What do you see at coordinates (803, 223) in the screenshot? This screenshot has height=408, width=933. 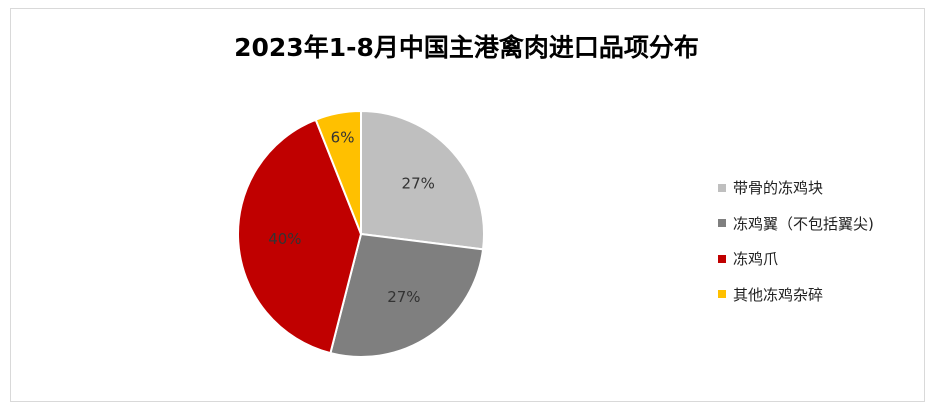 I see `legend-label: 冻鸡翼（不包括翼尖)` at bounding box center [803, 223].